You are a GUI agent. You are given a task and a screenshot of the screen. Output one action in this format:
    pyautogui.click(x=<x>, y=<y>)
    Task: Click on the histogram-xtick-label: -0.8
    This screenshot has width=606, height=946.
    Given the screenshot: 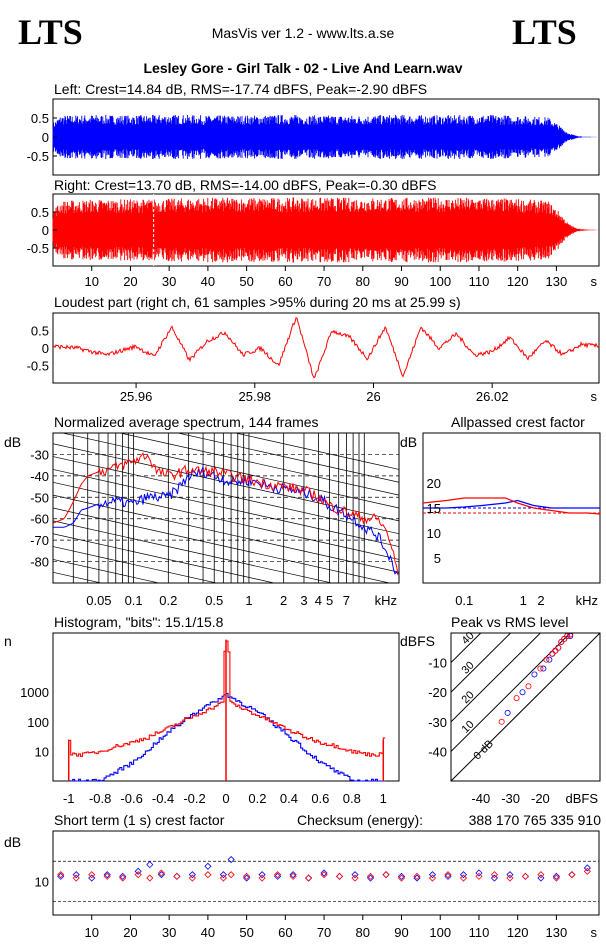 What is the action you would take?
    pyautogui.click(x=100, y=798)
    